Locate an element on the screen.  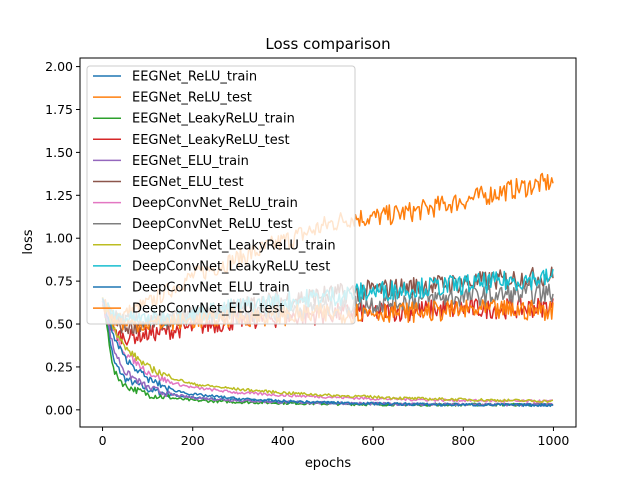
legend-entry: EEGNet_LeakyReLU_train is located at coordinates (213, 119).